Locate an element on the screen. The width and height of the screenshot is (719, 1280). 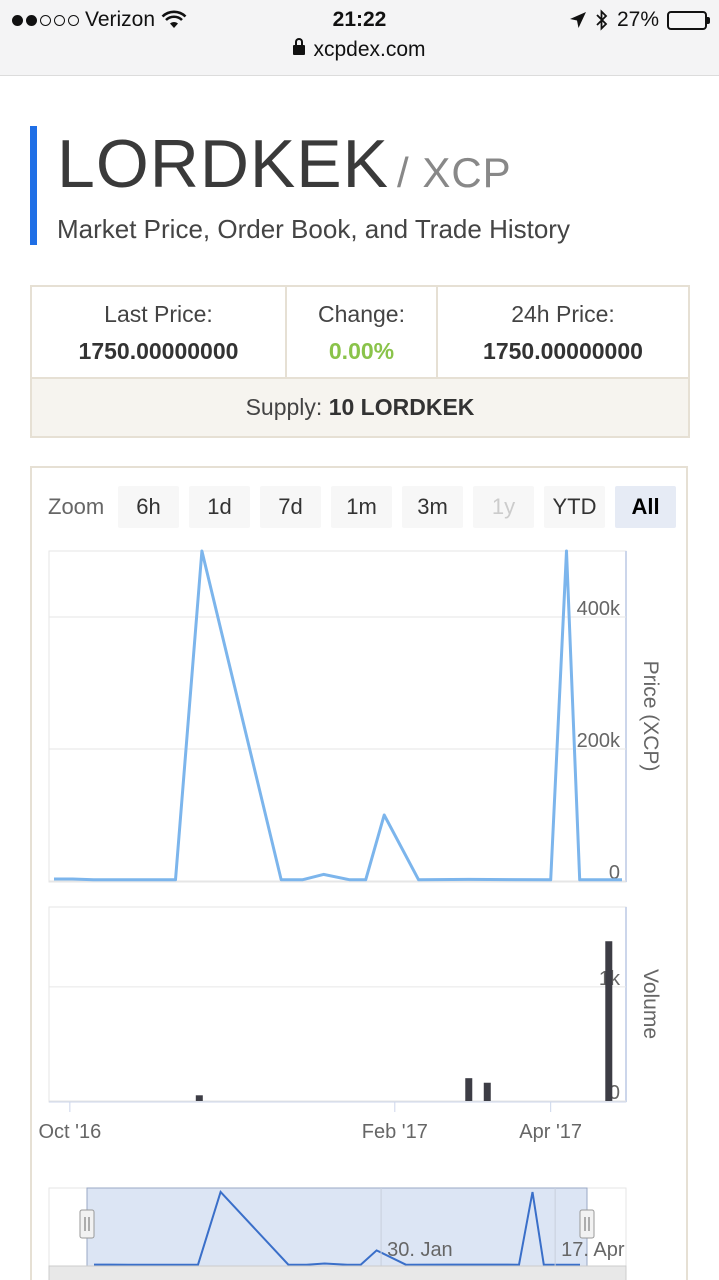
clock: 21:22 is located at coordinates (359, 19).